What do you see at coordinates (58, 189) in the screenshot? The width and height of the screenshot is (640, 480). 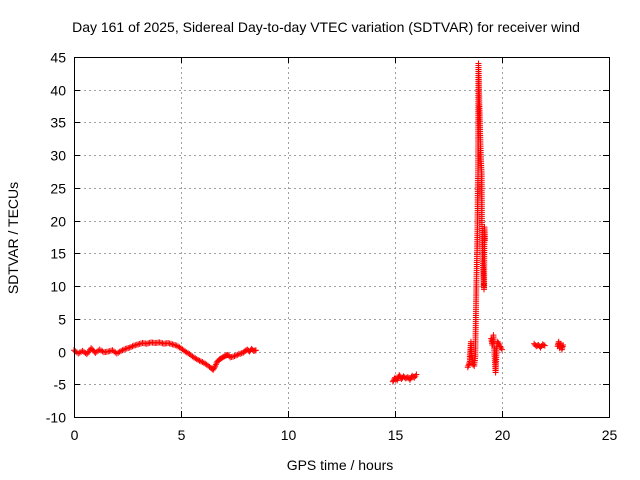 I see `y-tick-label: 25` at bounding box center [58, 189].